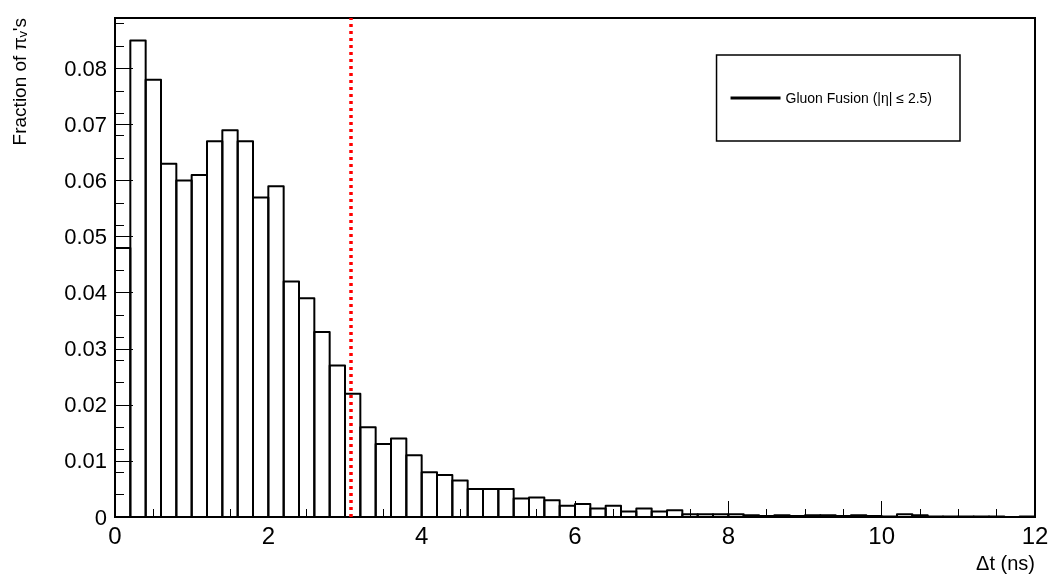 Image resolution: width=1055 pixels, height=576 pixels. Describe the element at coordinates (85, 461) in the screenshot. I see `y-tick-label: 0.01` at that location.